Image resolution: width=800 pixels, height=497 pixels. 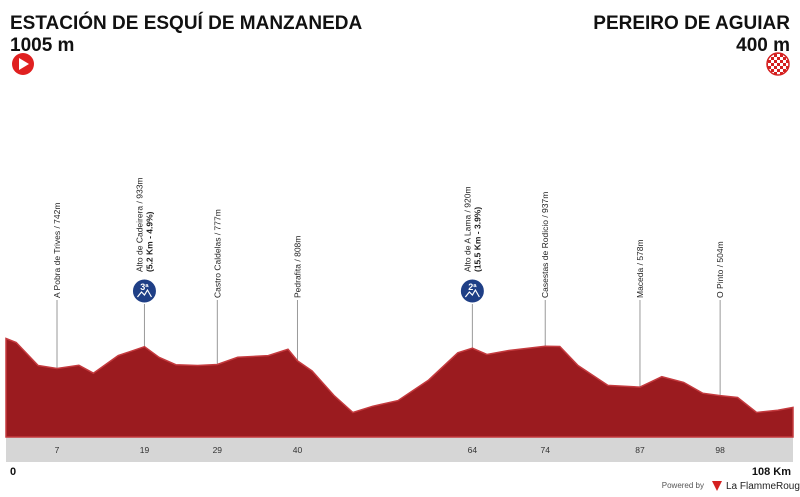 What do you see at coordinates (467, 229) in the screenshot?
I see `waypoint-label: Alto de A Lama / 920m` at bounding box center [467, 229].